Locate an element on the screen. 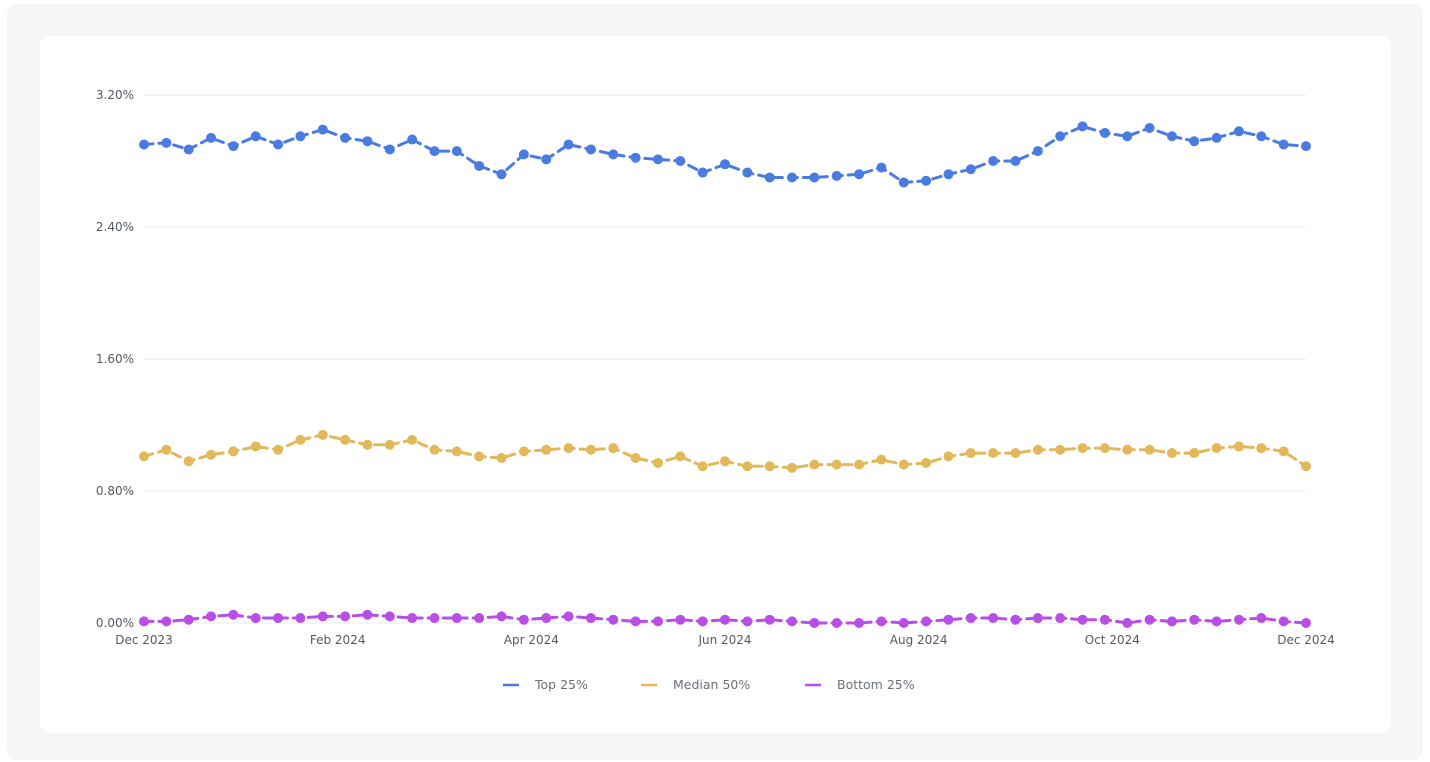 This screenshot has height=762, width=1430. x-tick-label: Dec 2024 is located at coordinates (1306, 640).